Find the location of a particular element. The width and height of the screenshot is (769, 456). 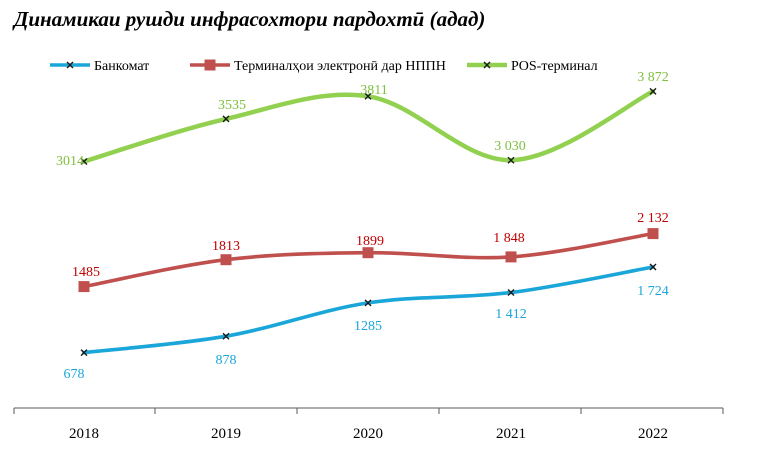

data-label: 1 412 is located at coordinates (511, 314).